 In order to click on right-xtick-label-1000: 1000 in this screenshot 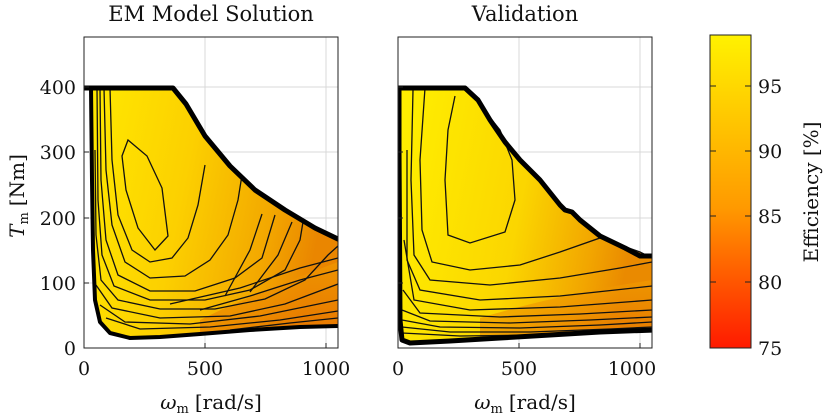, I will do `click(632, 369)`.